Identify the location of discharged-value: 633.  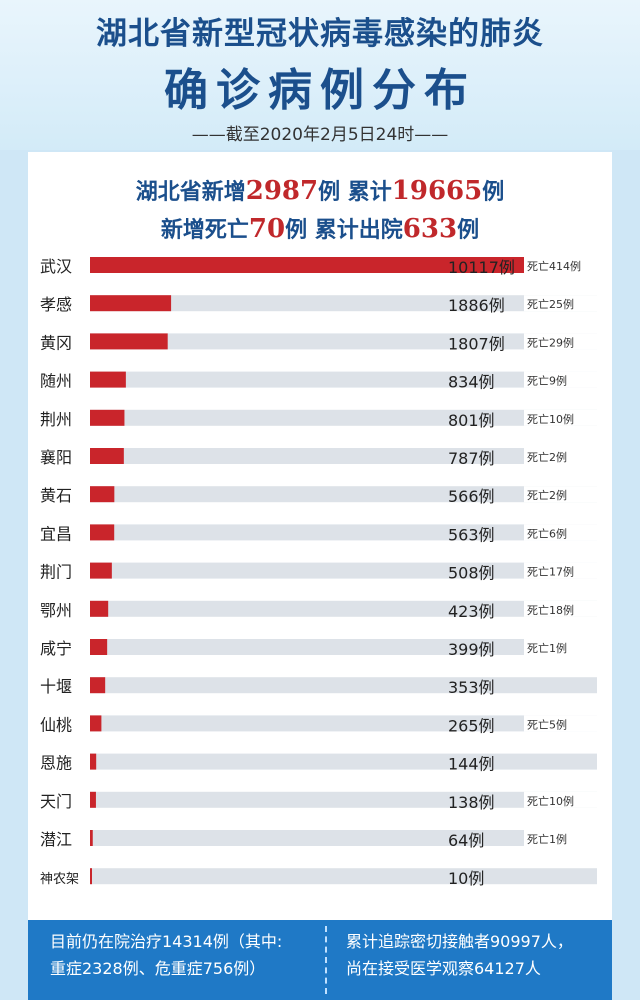
(430, 229).